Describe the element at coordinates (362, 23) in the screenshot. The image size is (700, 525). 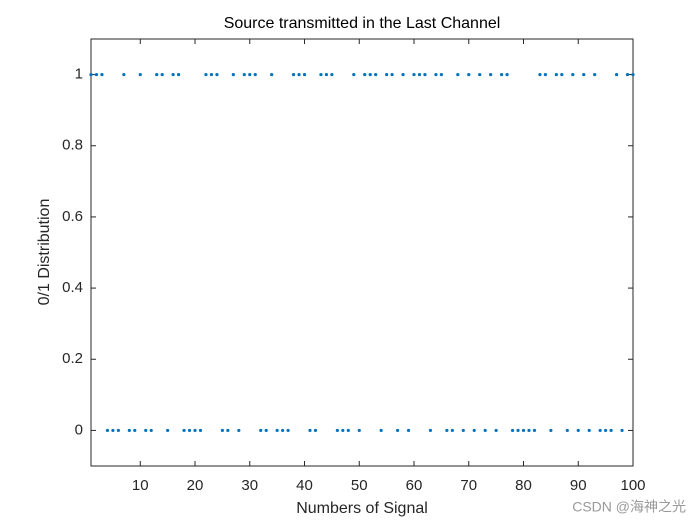
I see `chart-title: Source transmitted in the Last Channel` at that location.